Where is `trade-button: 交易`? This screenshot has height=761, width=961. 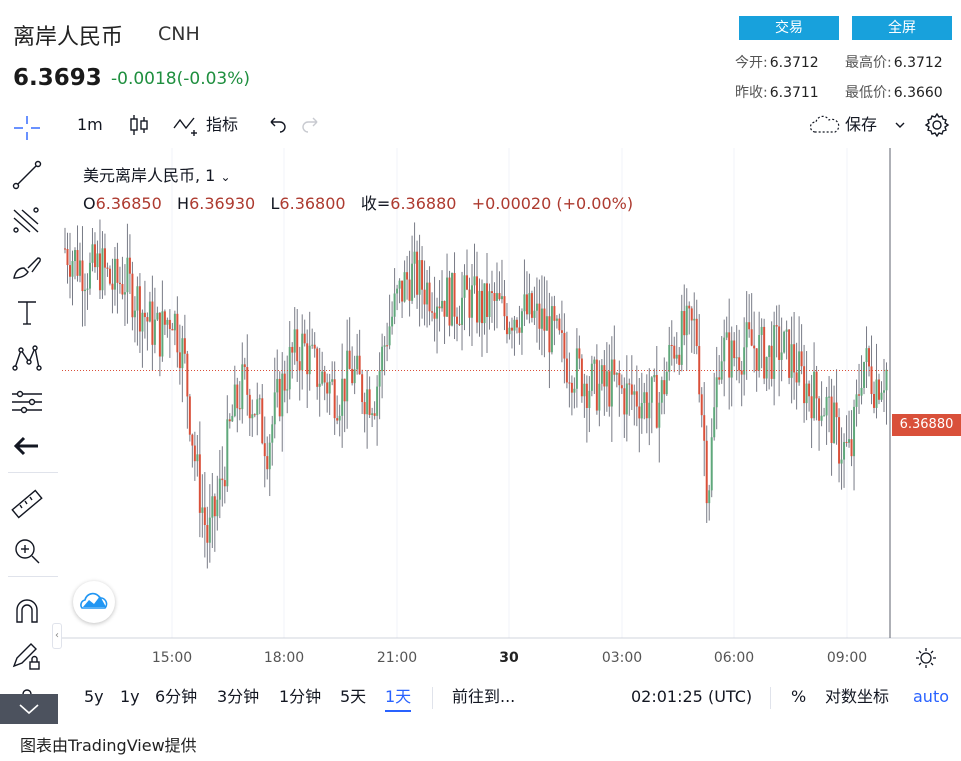
trade-button: 交易 is located at coordinates (789, 28).